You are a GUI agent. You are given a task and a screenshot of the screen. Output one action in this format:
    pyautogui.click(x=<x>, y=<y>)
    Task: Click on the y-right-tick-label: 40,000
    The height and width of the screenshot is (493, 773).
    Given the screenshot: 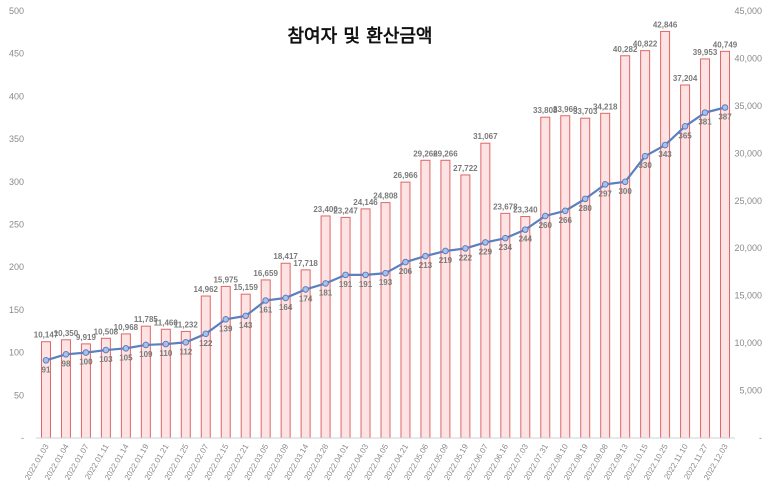 What is the action you would take?
    pyautogui.click(x=748, y=58)
    